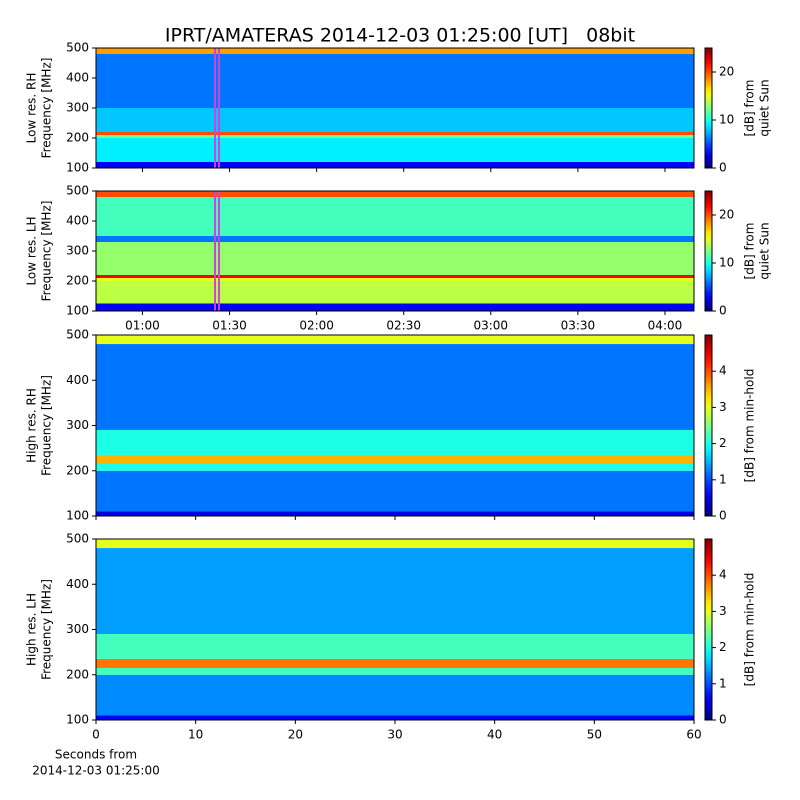 This screenshot has width=800, height=800. I want to click on y-axis-label: High res. RH, so click(32, 425).